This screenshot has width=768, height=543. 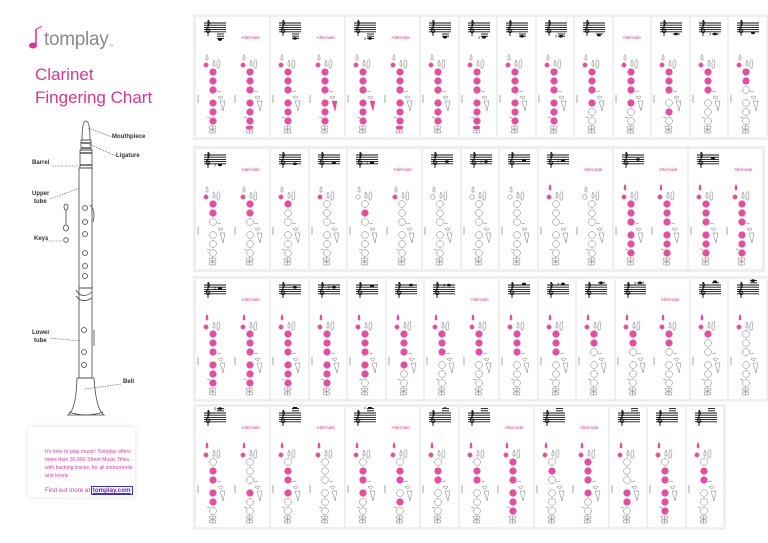 I want to click on diagram-label: Lower, so click(x=41, y=333).